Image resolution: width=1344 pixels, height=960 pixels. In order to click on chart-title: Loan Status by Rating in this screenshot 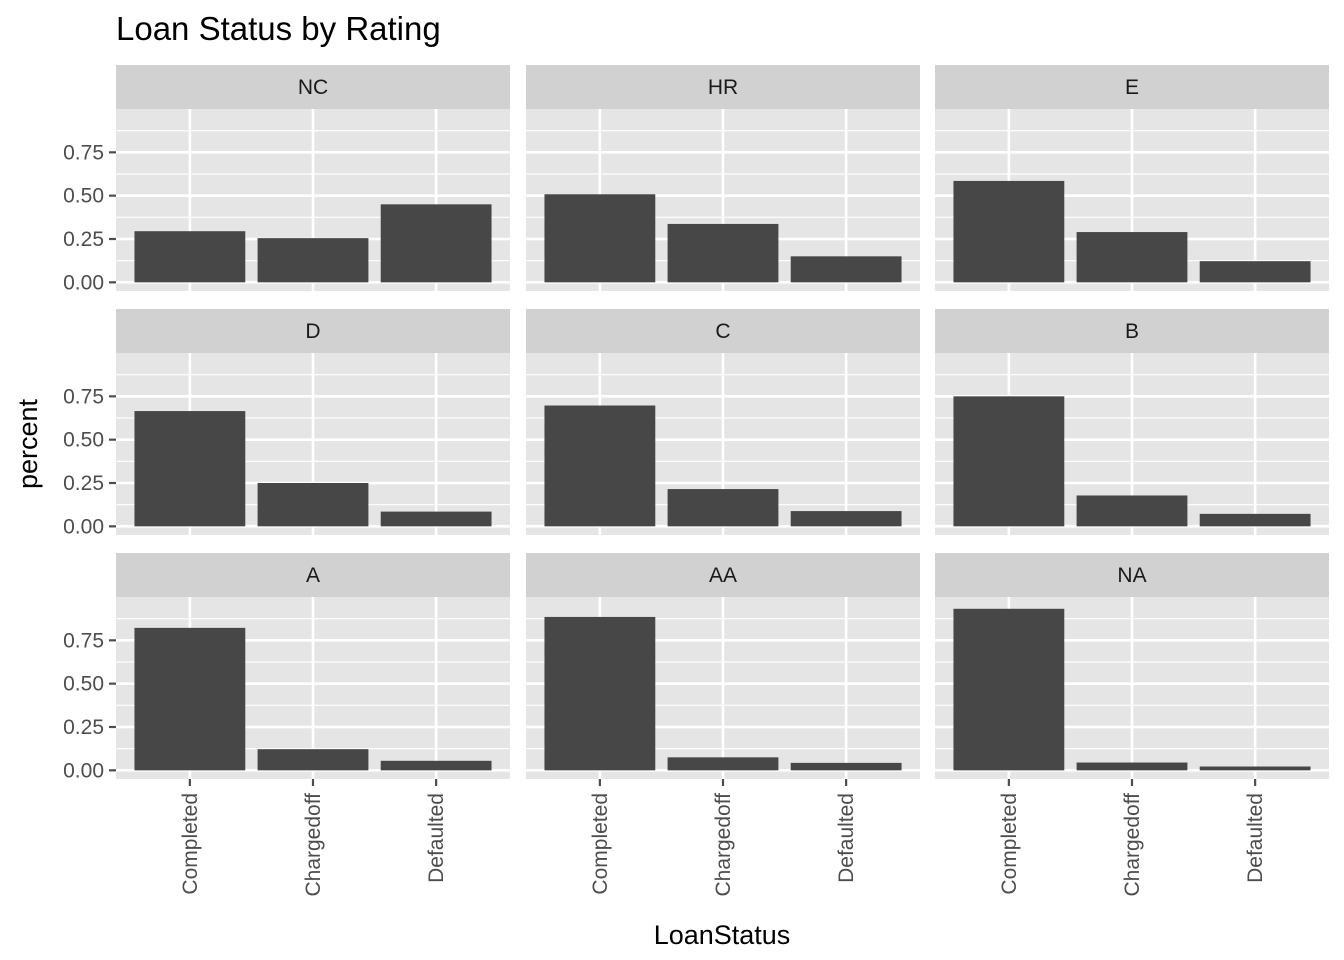, I will do `click(278, 28)`.